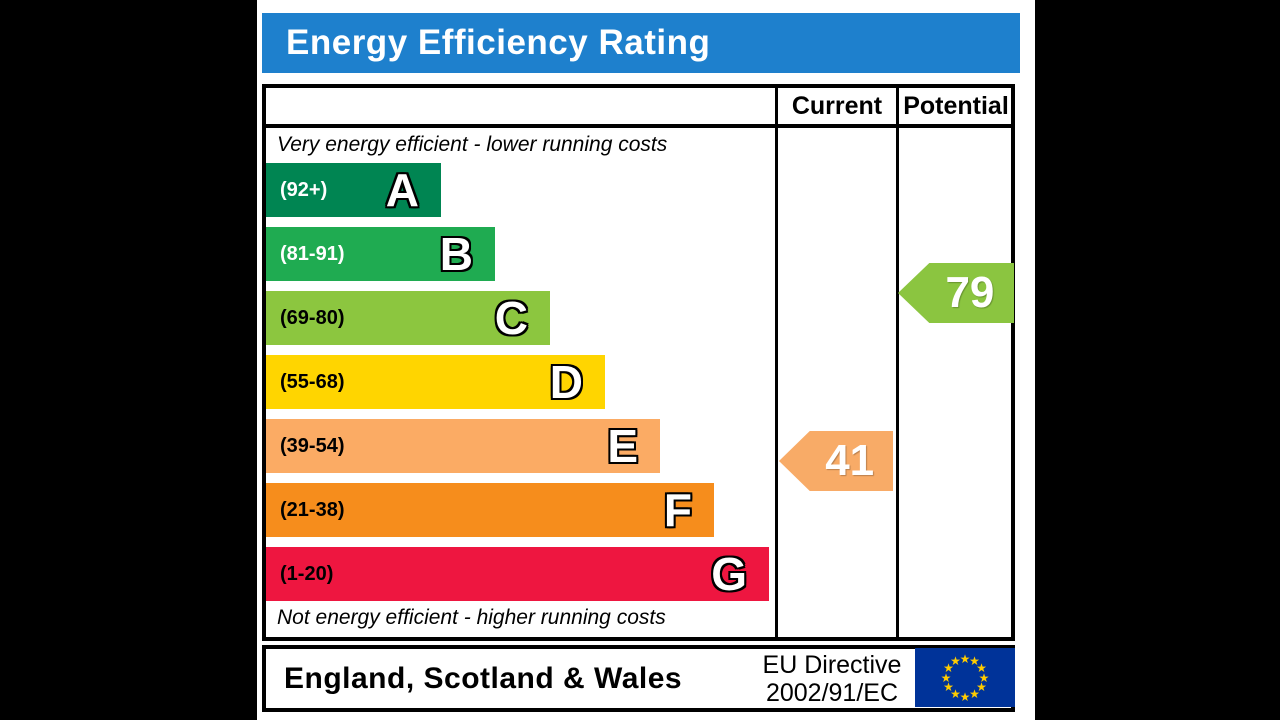  What do you see at coordinates (312, 509) in the screenshot?
I see `band-range-label: (21-38)` at bounding box center [312, 509].